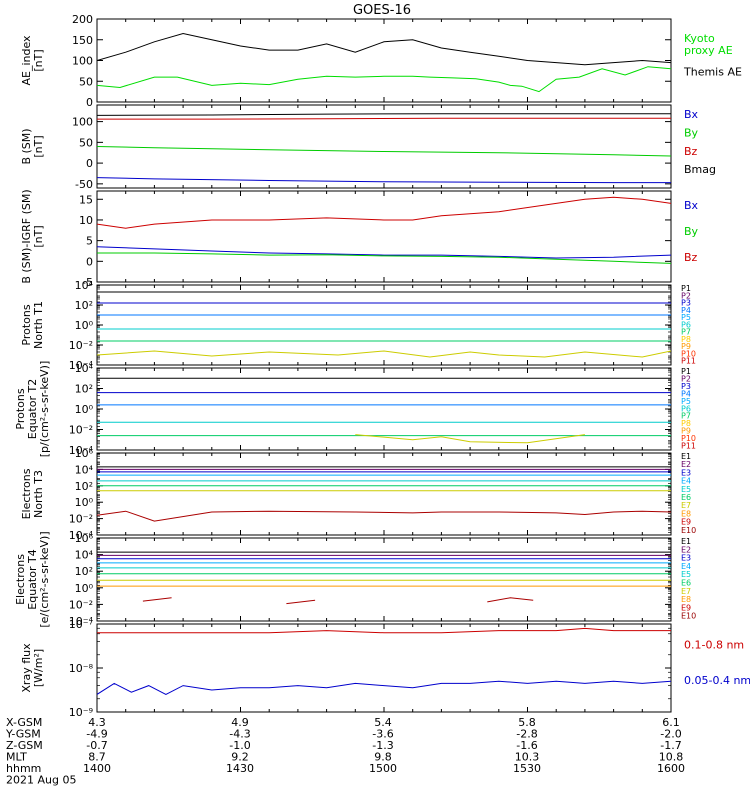  I want to click on y-tick-label: 0, so click(89, 163).